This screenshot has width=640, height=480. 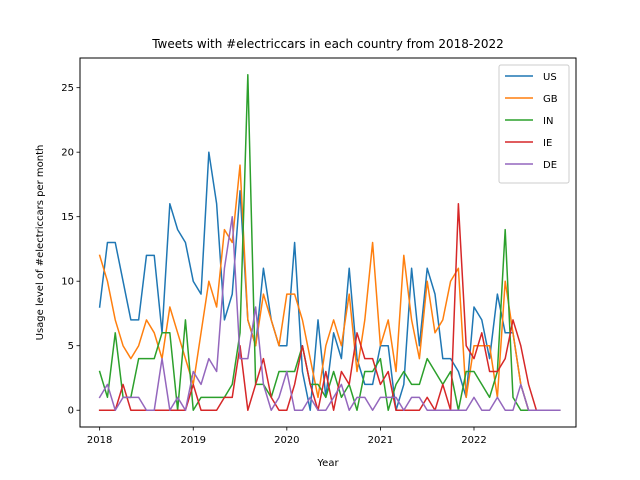 What do you see at coordinates (99, 440) in the screenshot?
I see `x-tick-label: 2018` at bounding box center [99, 440].